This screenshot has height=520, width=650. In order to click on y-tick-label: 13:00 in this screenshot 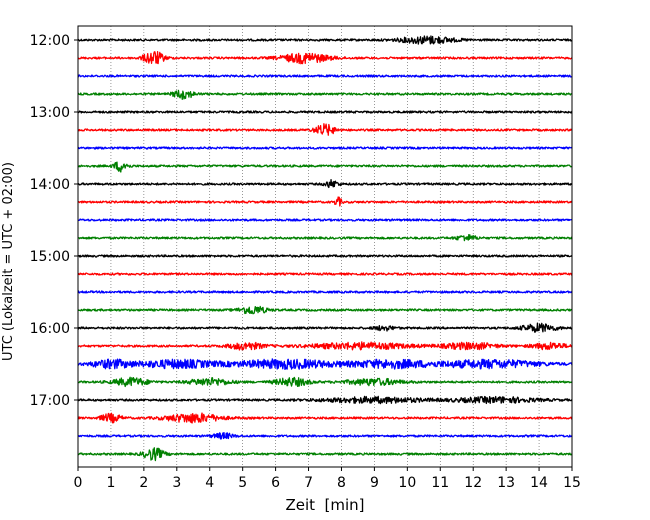, I will do `click(50, 113)`.